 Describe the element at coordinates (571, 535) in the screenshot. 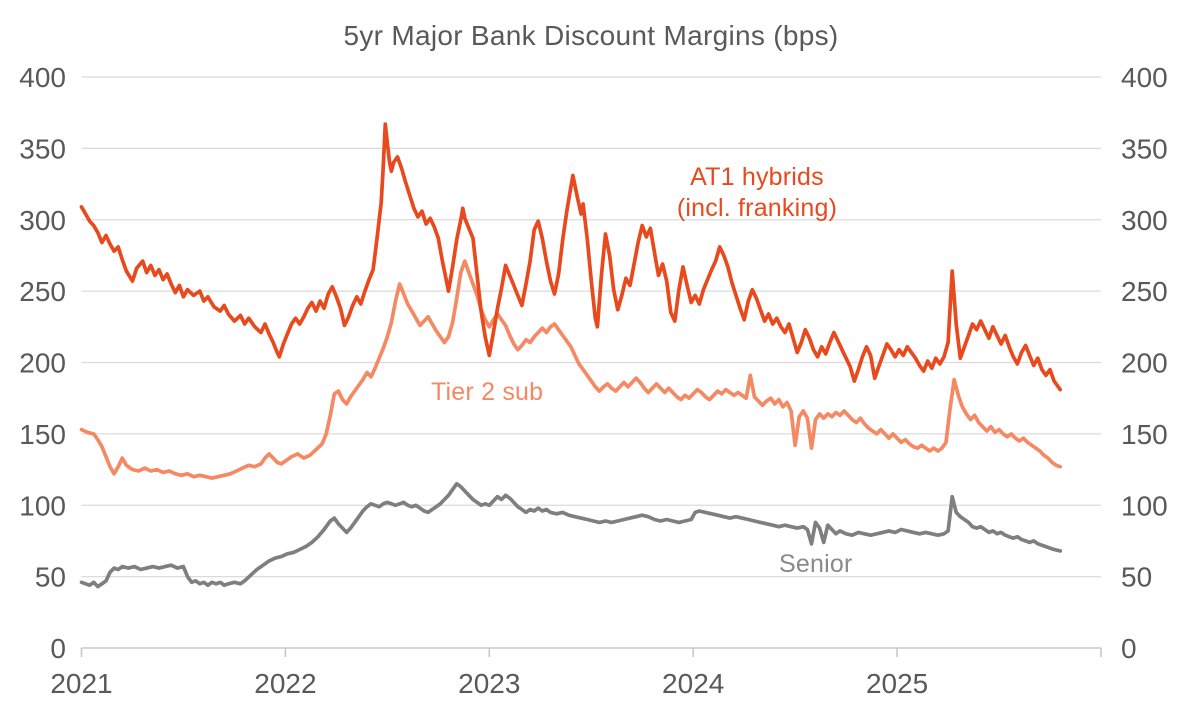

I see `series-line-senior` at that location.